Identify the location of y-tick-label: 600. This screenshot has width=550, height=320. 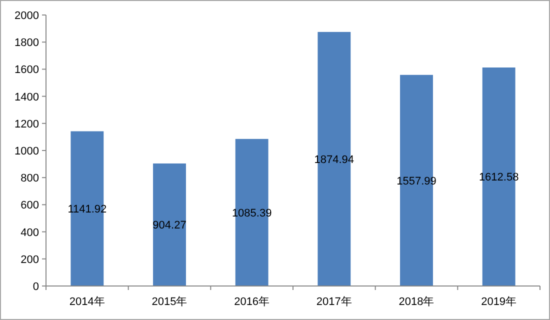
(29, 206).